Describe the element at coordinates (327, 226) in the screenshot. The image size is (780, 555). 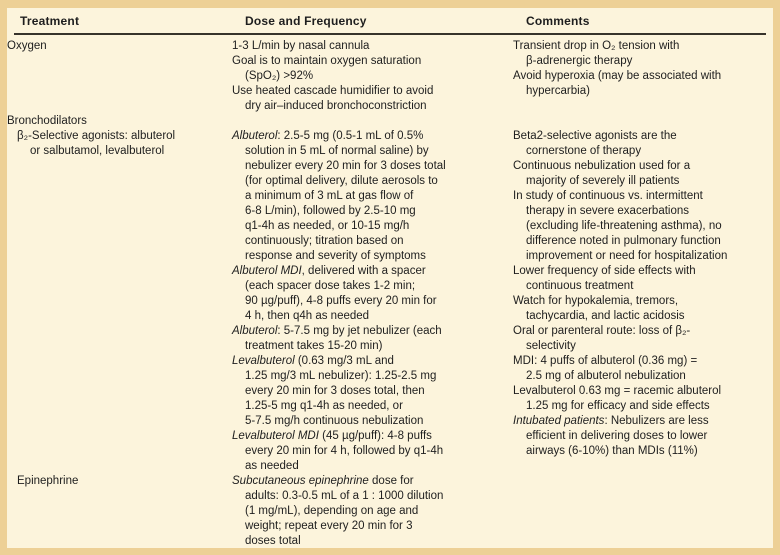
I see `text: q1-4h as needed, or 10-15 mg/h` at that location.